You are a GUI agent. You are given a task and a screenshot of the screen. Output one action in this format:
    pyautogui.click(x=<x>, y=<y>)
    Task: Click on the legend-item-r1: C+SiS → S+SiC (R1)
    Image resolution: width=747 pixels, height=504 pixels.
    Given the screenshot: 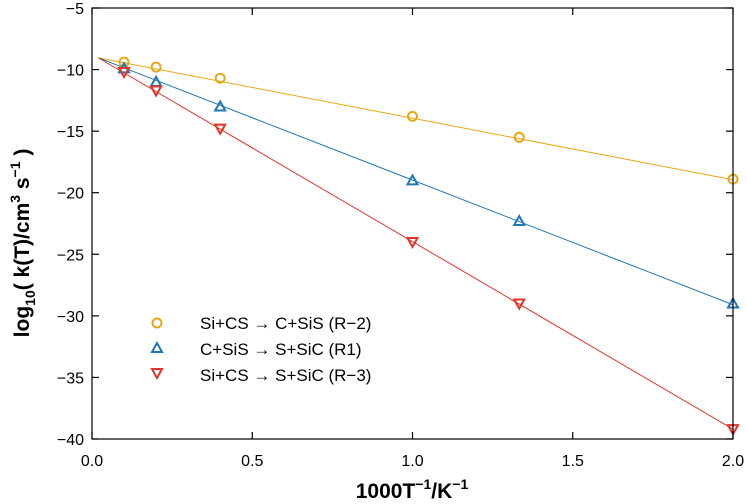 What is the action you would take?
    pyautogui.click(x=256, y=349)
    